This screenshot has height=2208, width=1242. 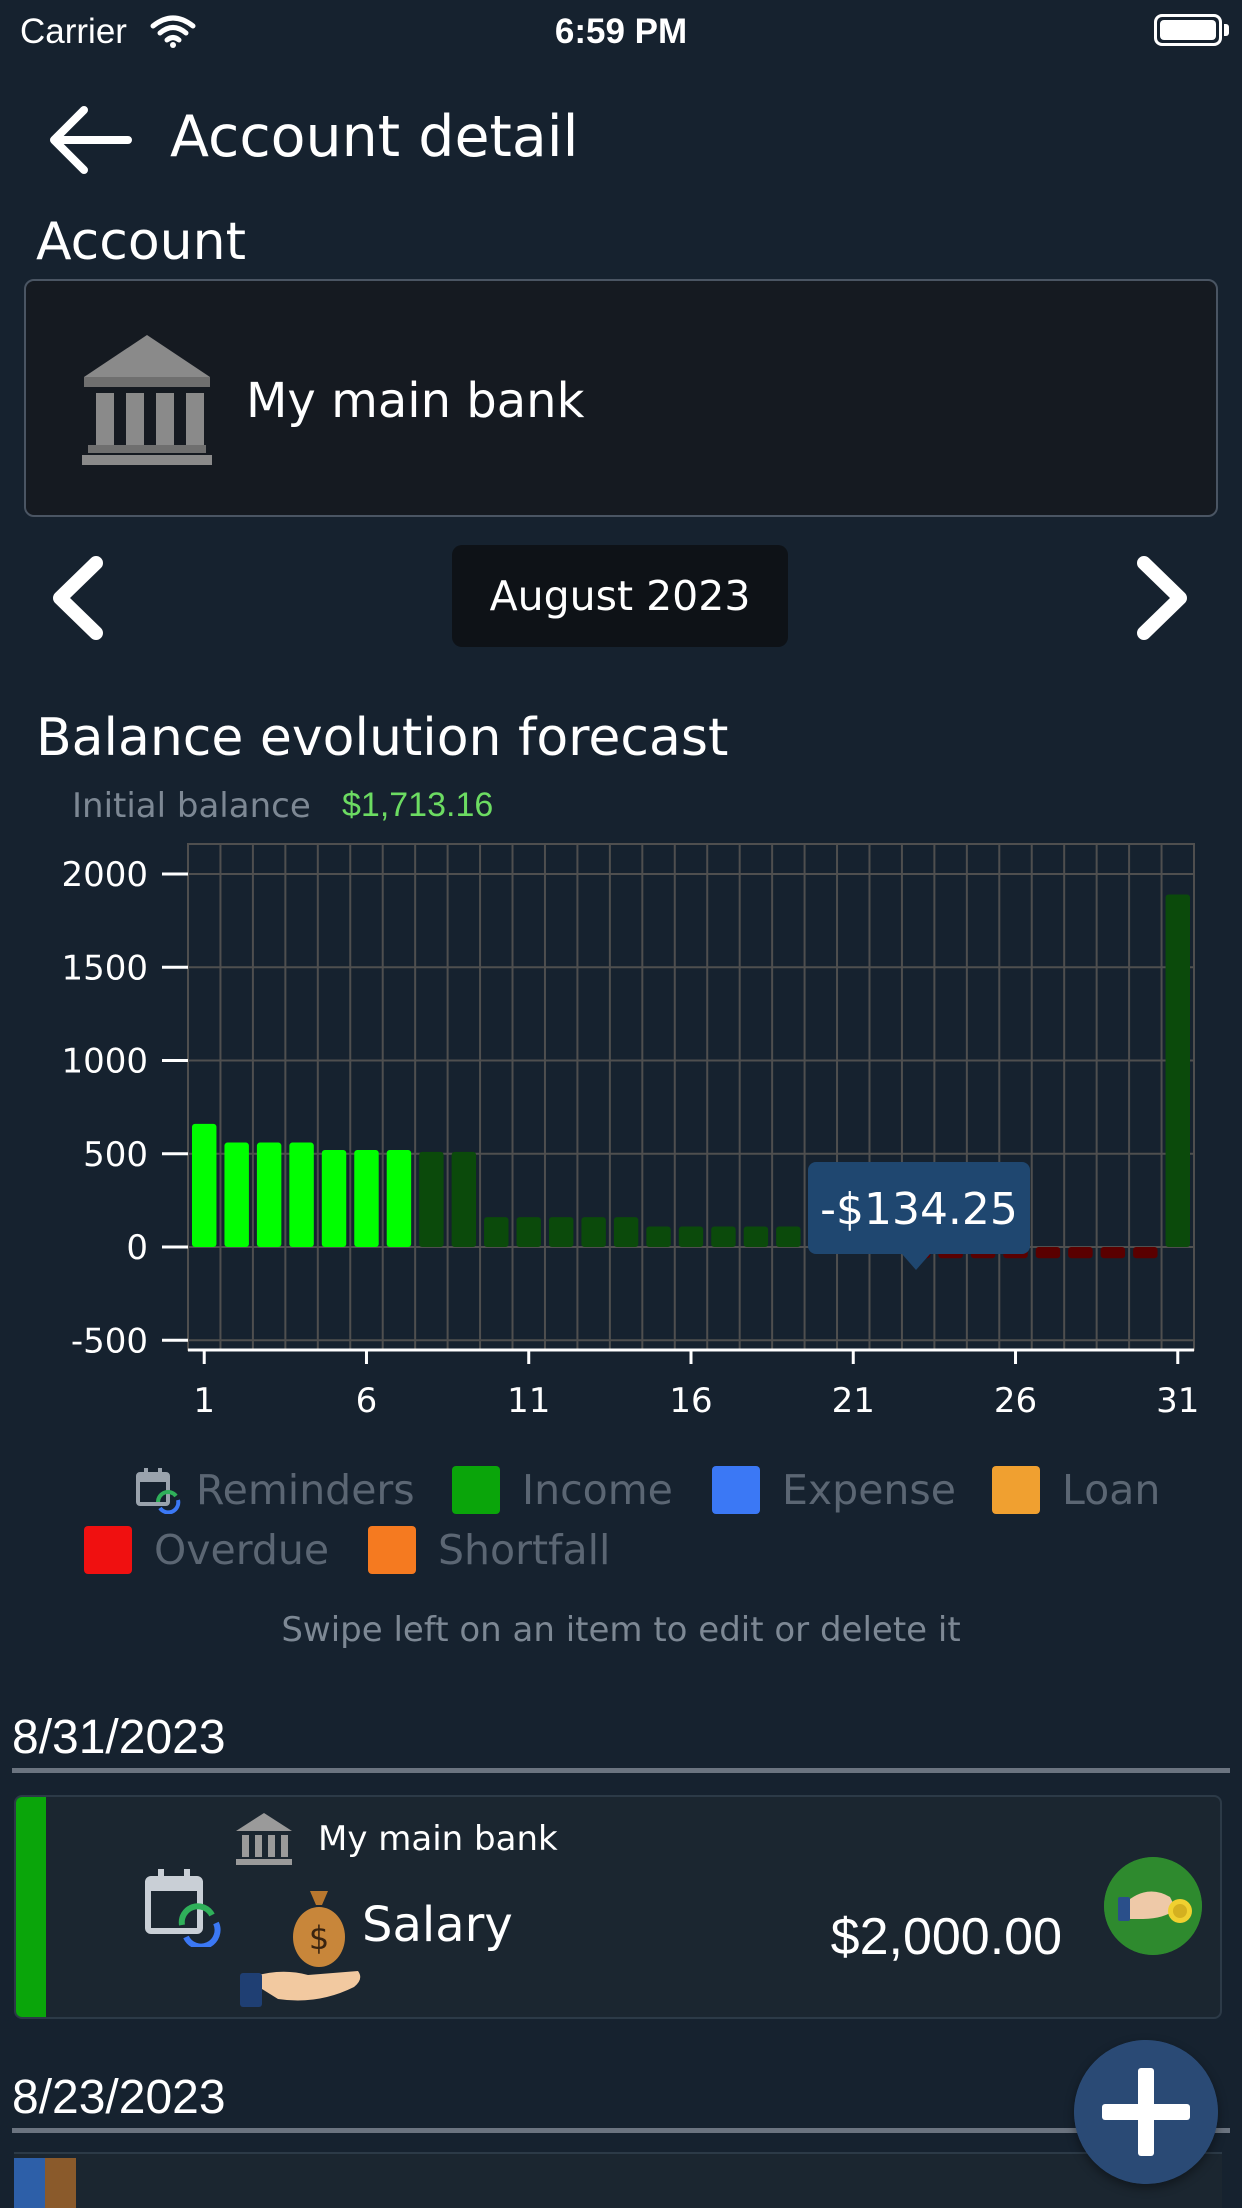 What do you see at coordinates (946, 1937) in the screenshot?
I see `transaction-amount: $2,000.00` at bounding box center [946, 1937].